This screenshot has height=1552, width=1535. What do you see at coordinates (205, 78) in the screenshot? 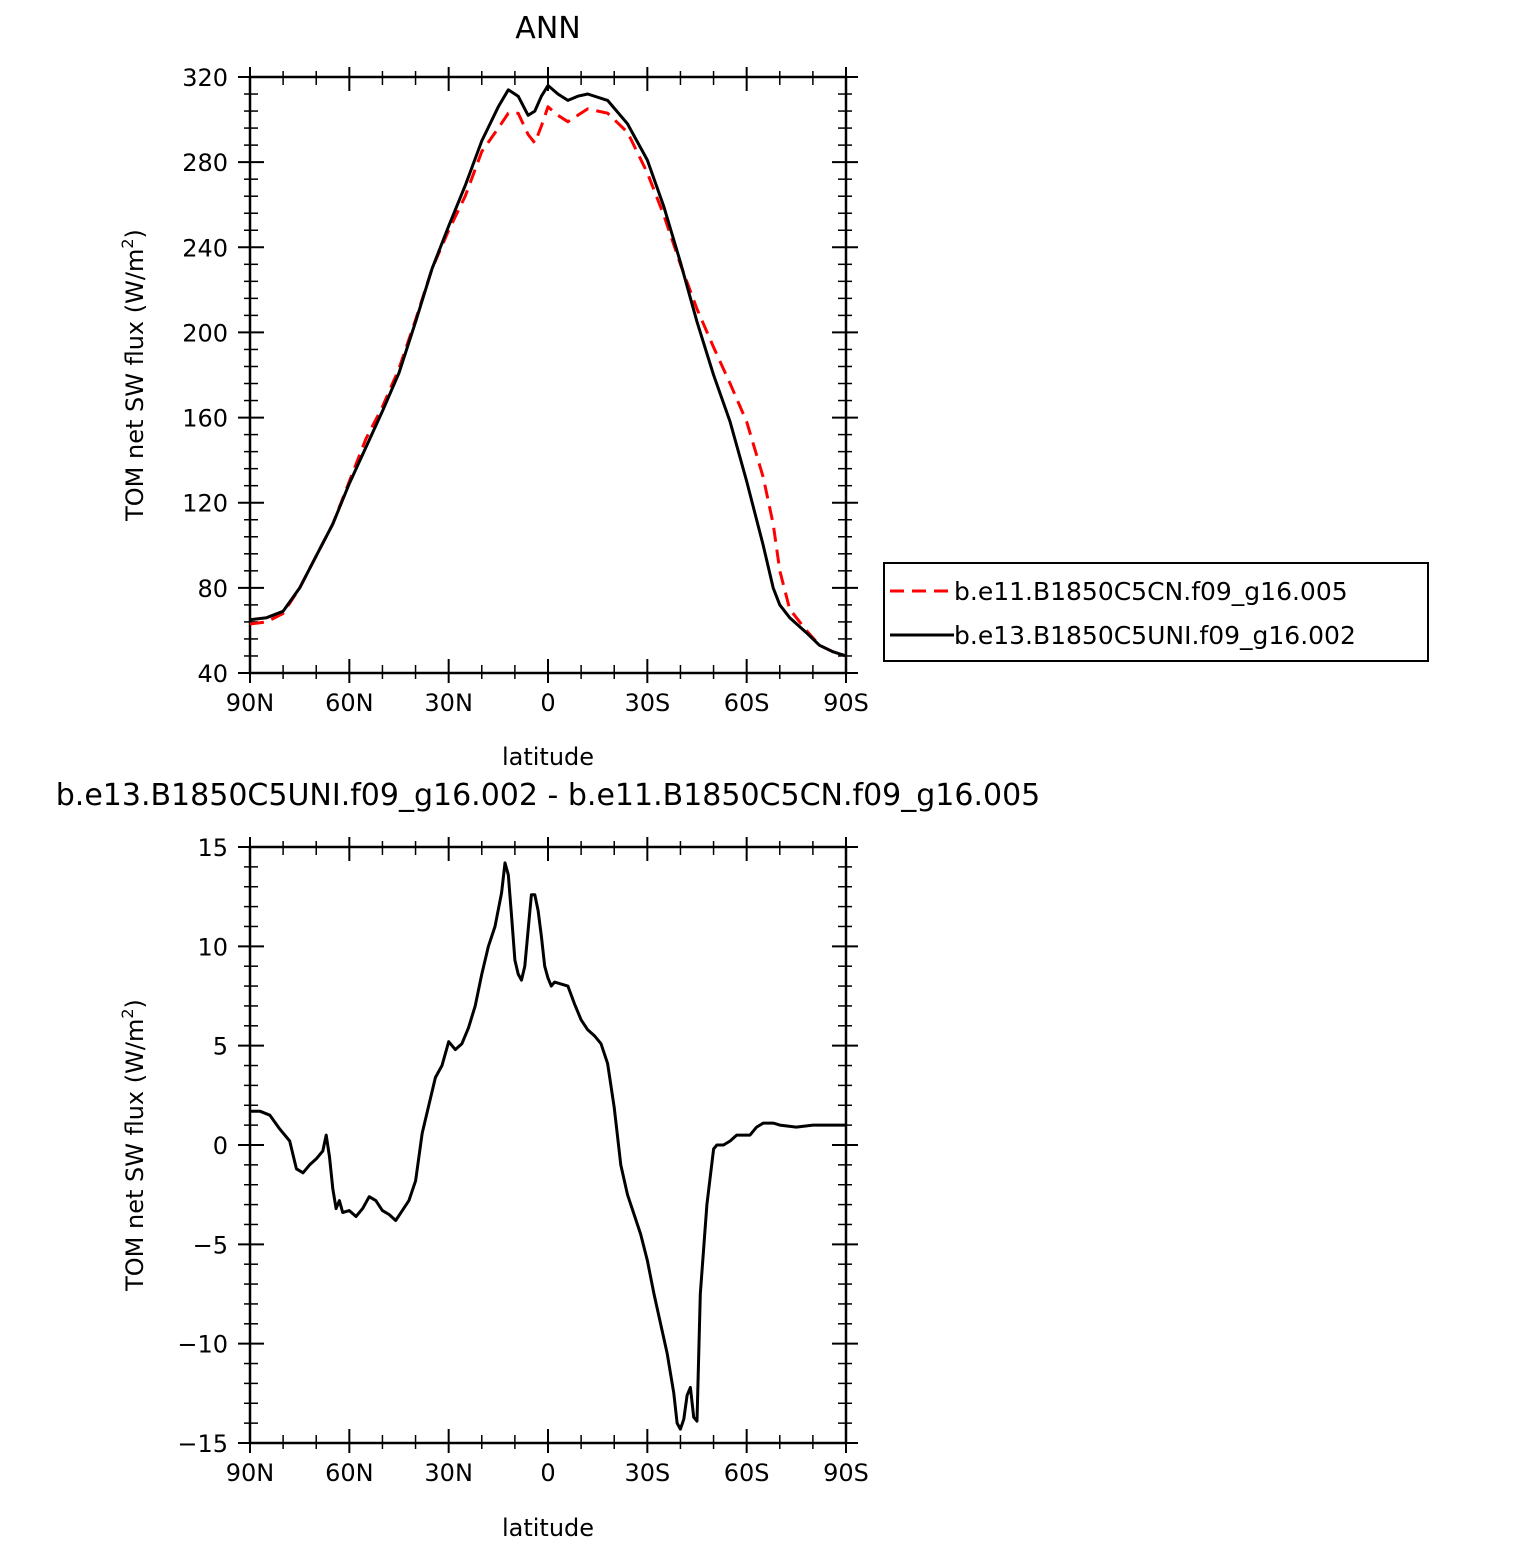
I see `y-tick-label: 320` at bounding box center [205, 78].